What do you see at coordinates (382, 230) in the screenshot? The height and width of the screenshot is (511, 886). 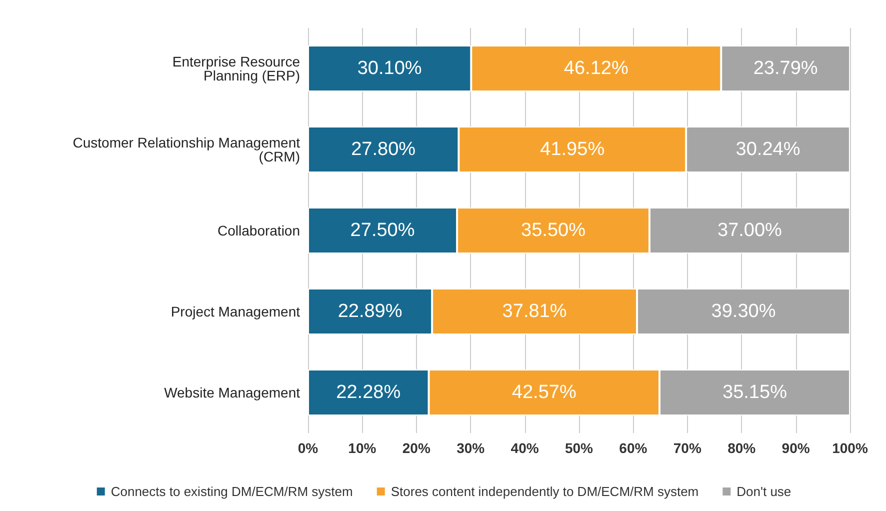 I see `data-label: 27.50%` at bounding box center [382, 230].